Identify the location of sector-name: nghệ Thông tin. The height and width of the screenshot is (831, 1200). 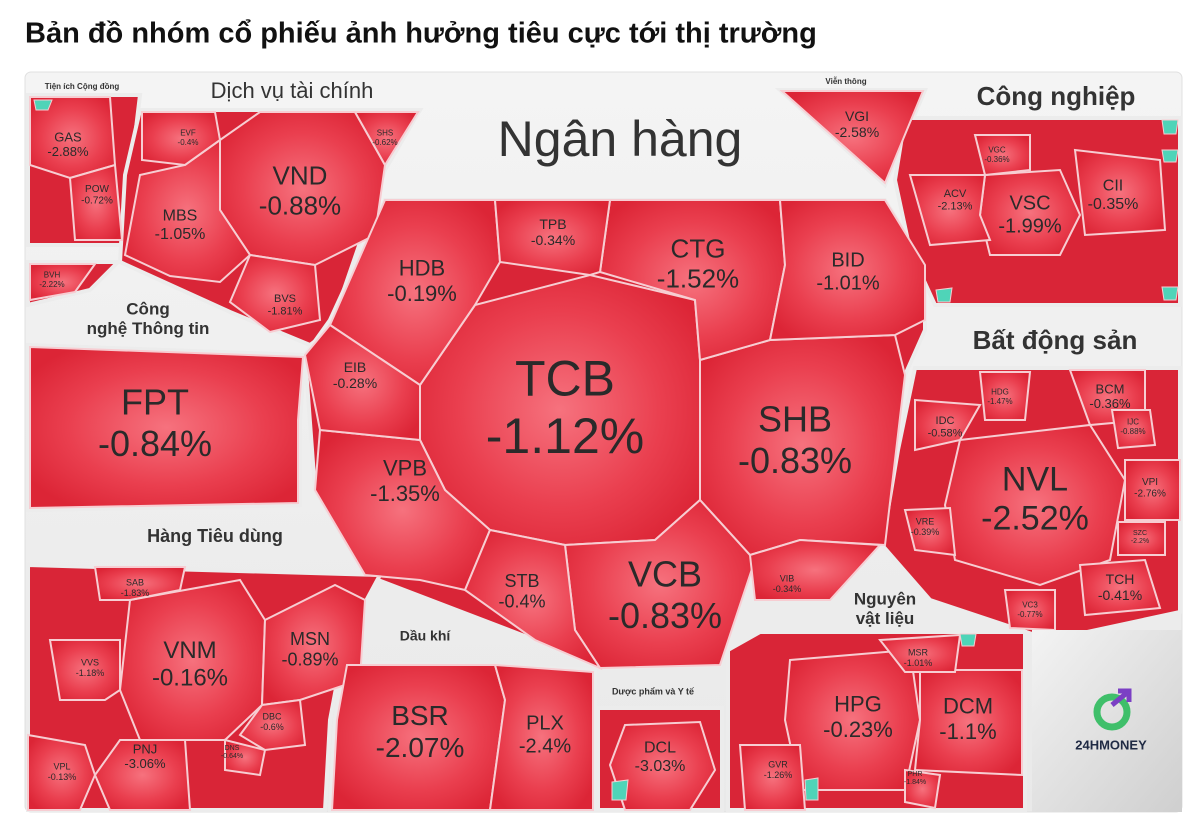
(148, 328).